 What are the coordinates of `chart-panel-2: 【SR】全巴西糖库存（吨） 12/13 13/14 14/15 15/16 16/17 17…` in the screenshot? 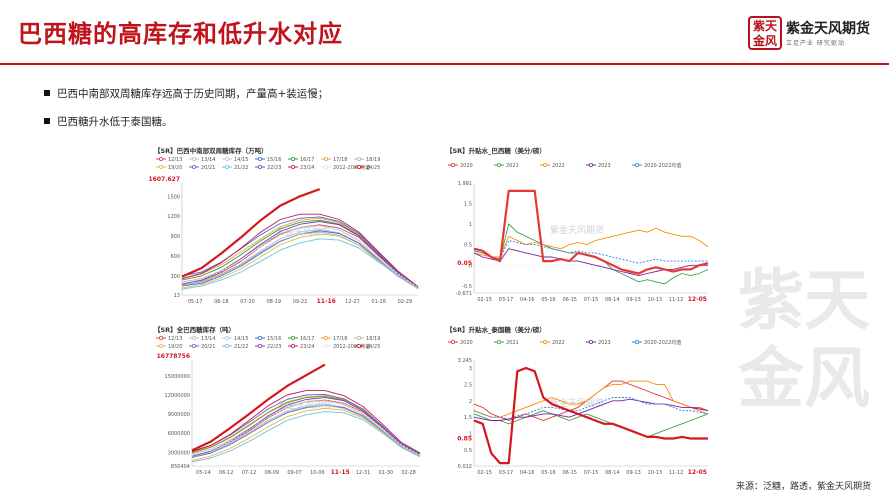 It's located at (287, 402).